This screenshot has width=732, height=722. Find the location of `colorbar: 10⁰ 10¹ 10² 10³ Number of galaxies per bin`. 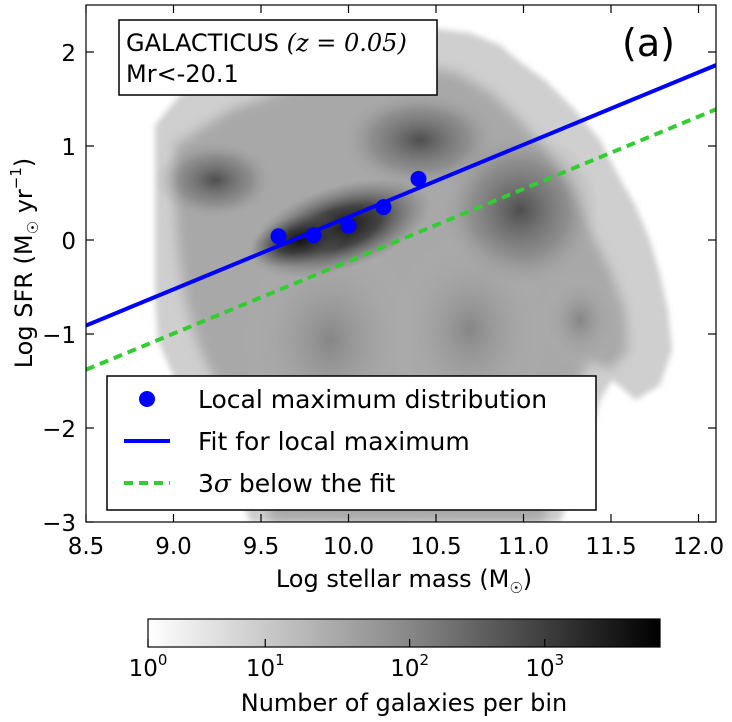

colorbar: 10⁰ 10¹ 10² 10³ Number of galaxies per bin is located at coordinates (395, 667).